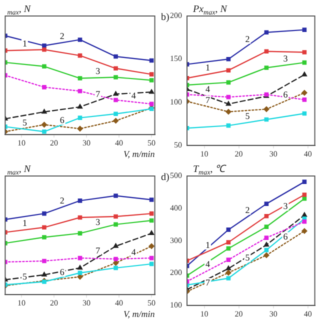  I want to click on y-tick-label: 400, so click(176, 207).